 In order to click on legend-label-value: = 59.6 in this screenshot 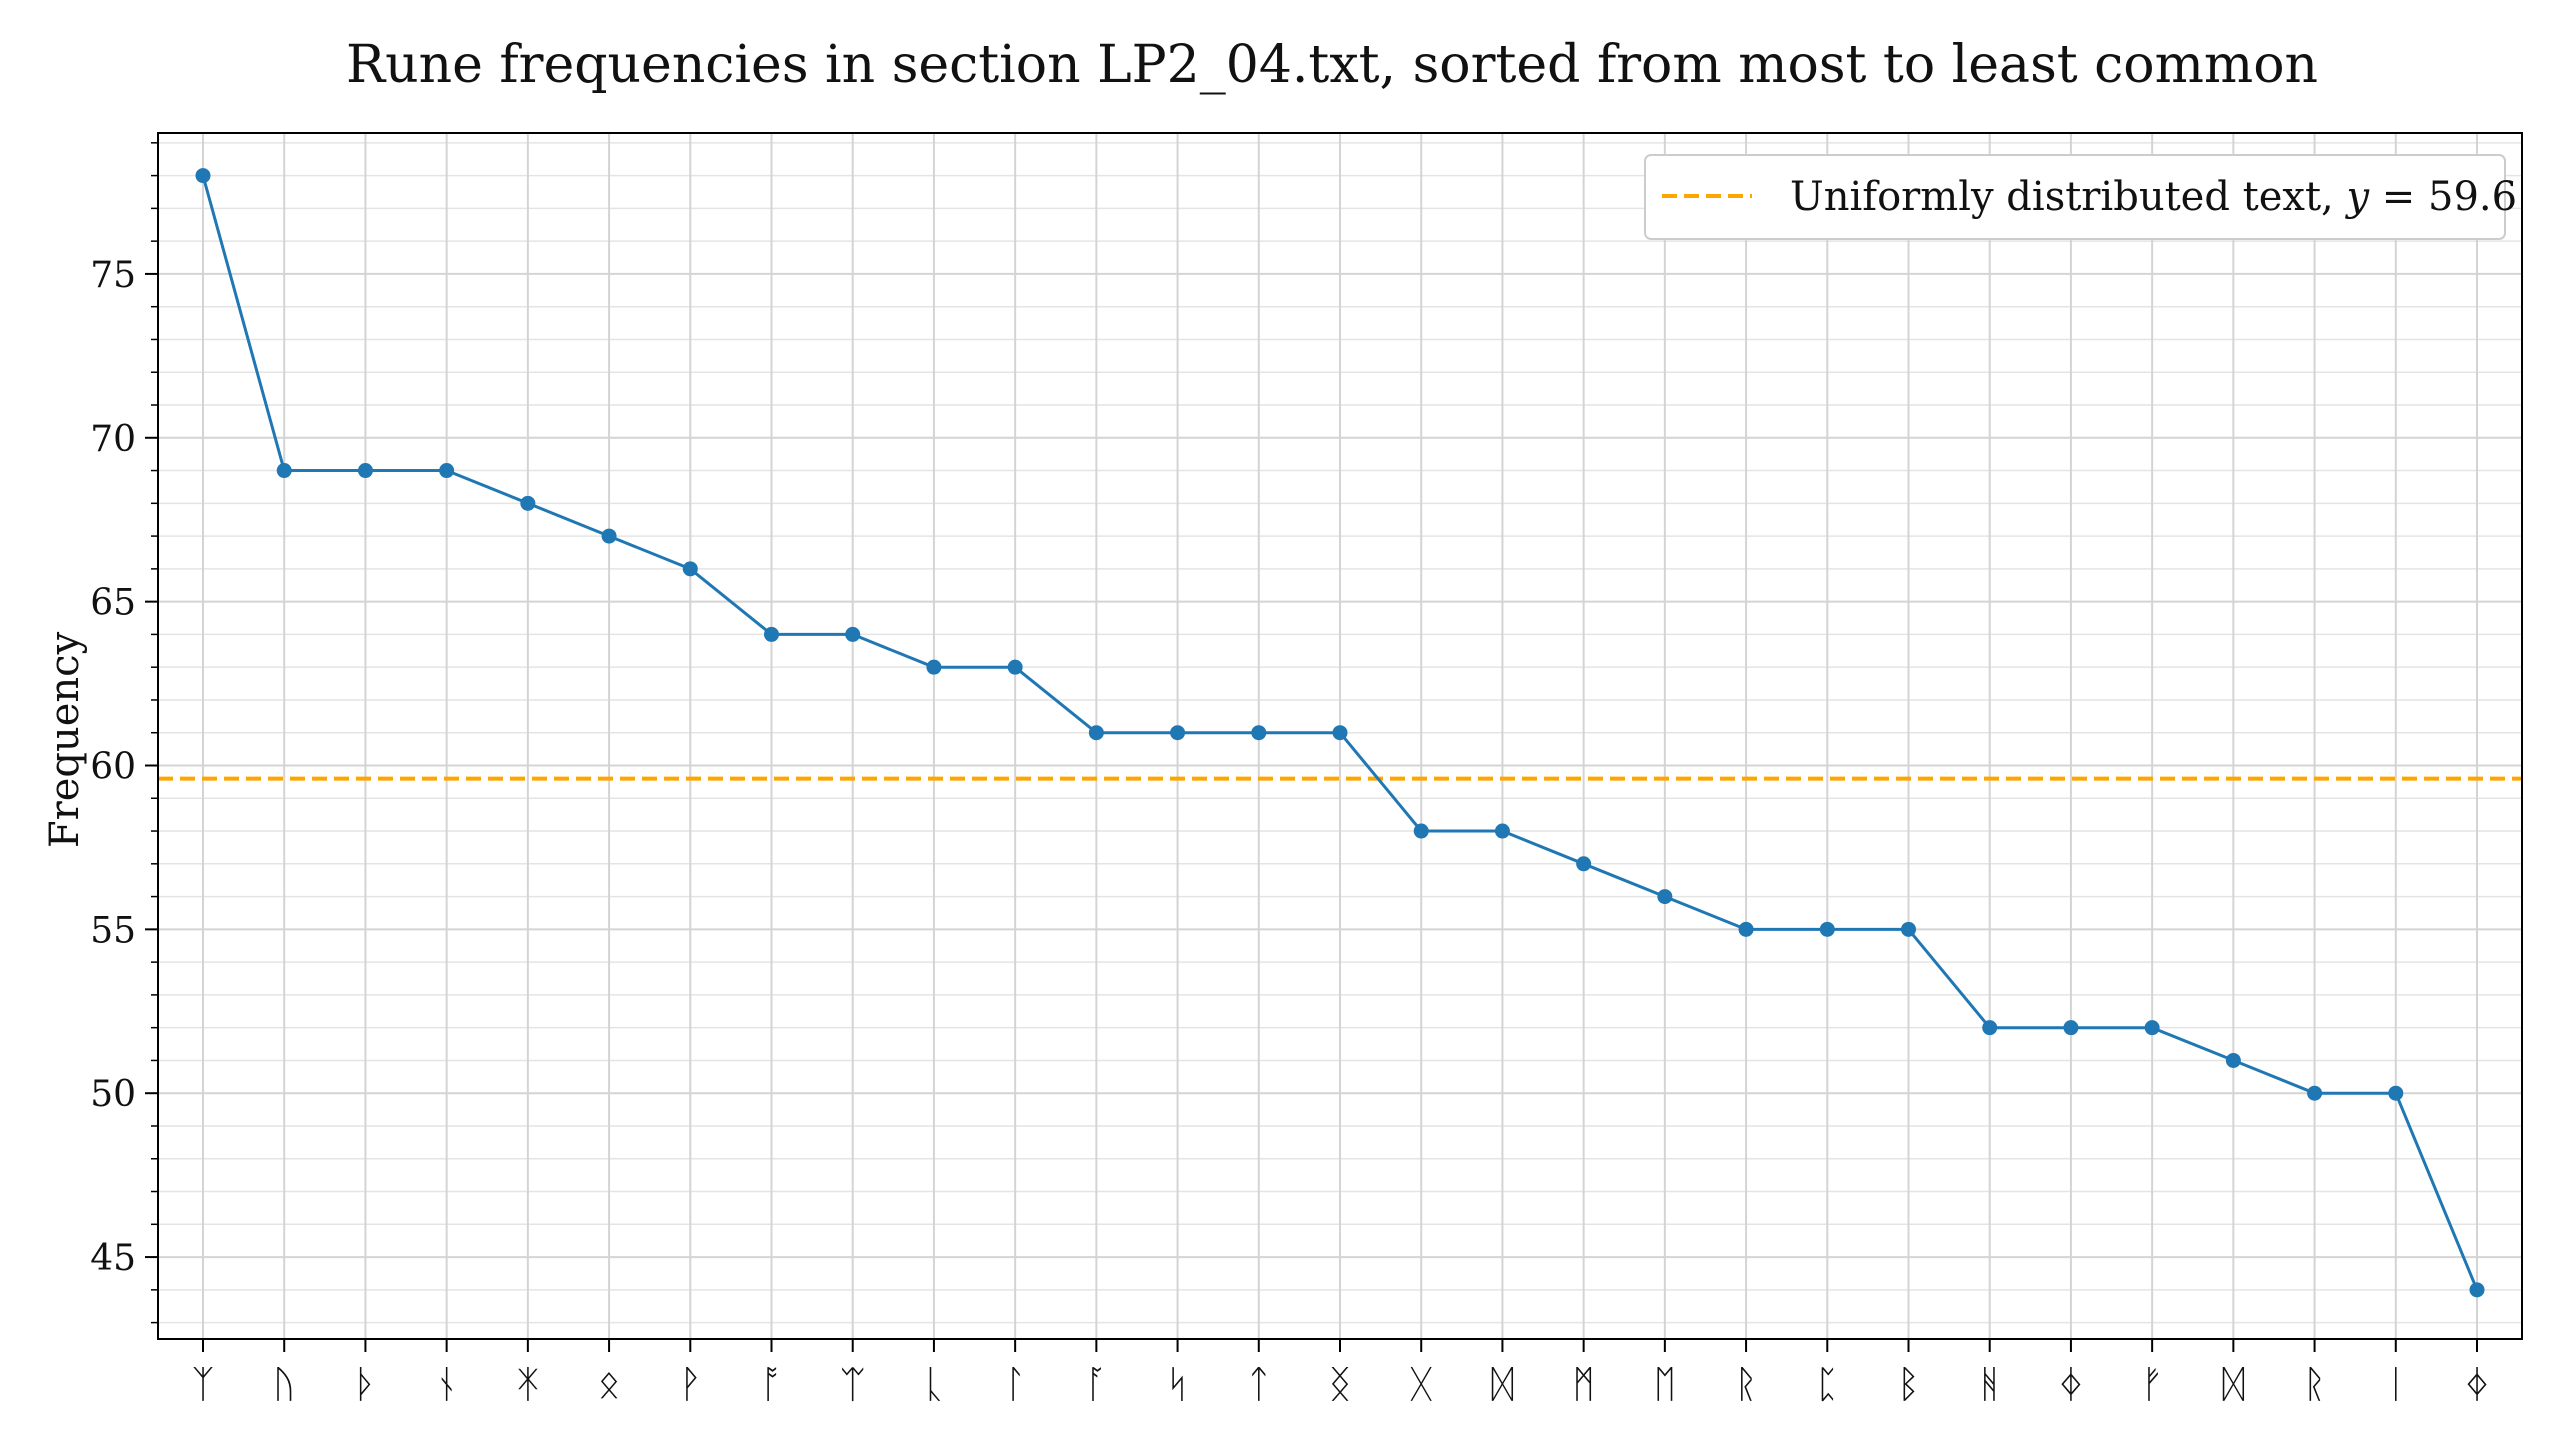, I will do `click(2443, 197)`.